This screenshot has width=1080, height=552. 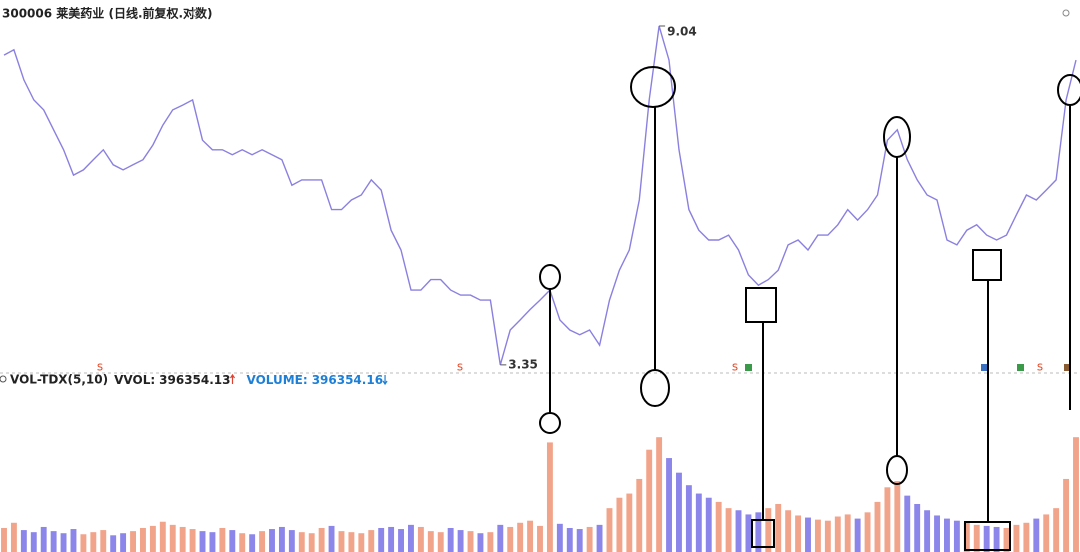 I want to click on high-label: 9.04, so click(x=682, y=31).